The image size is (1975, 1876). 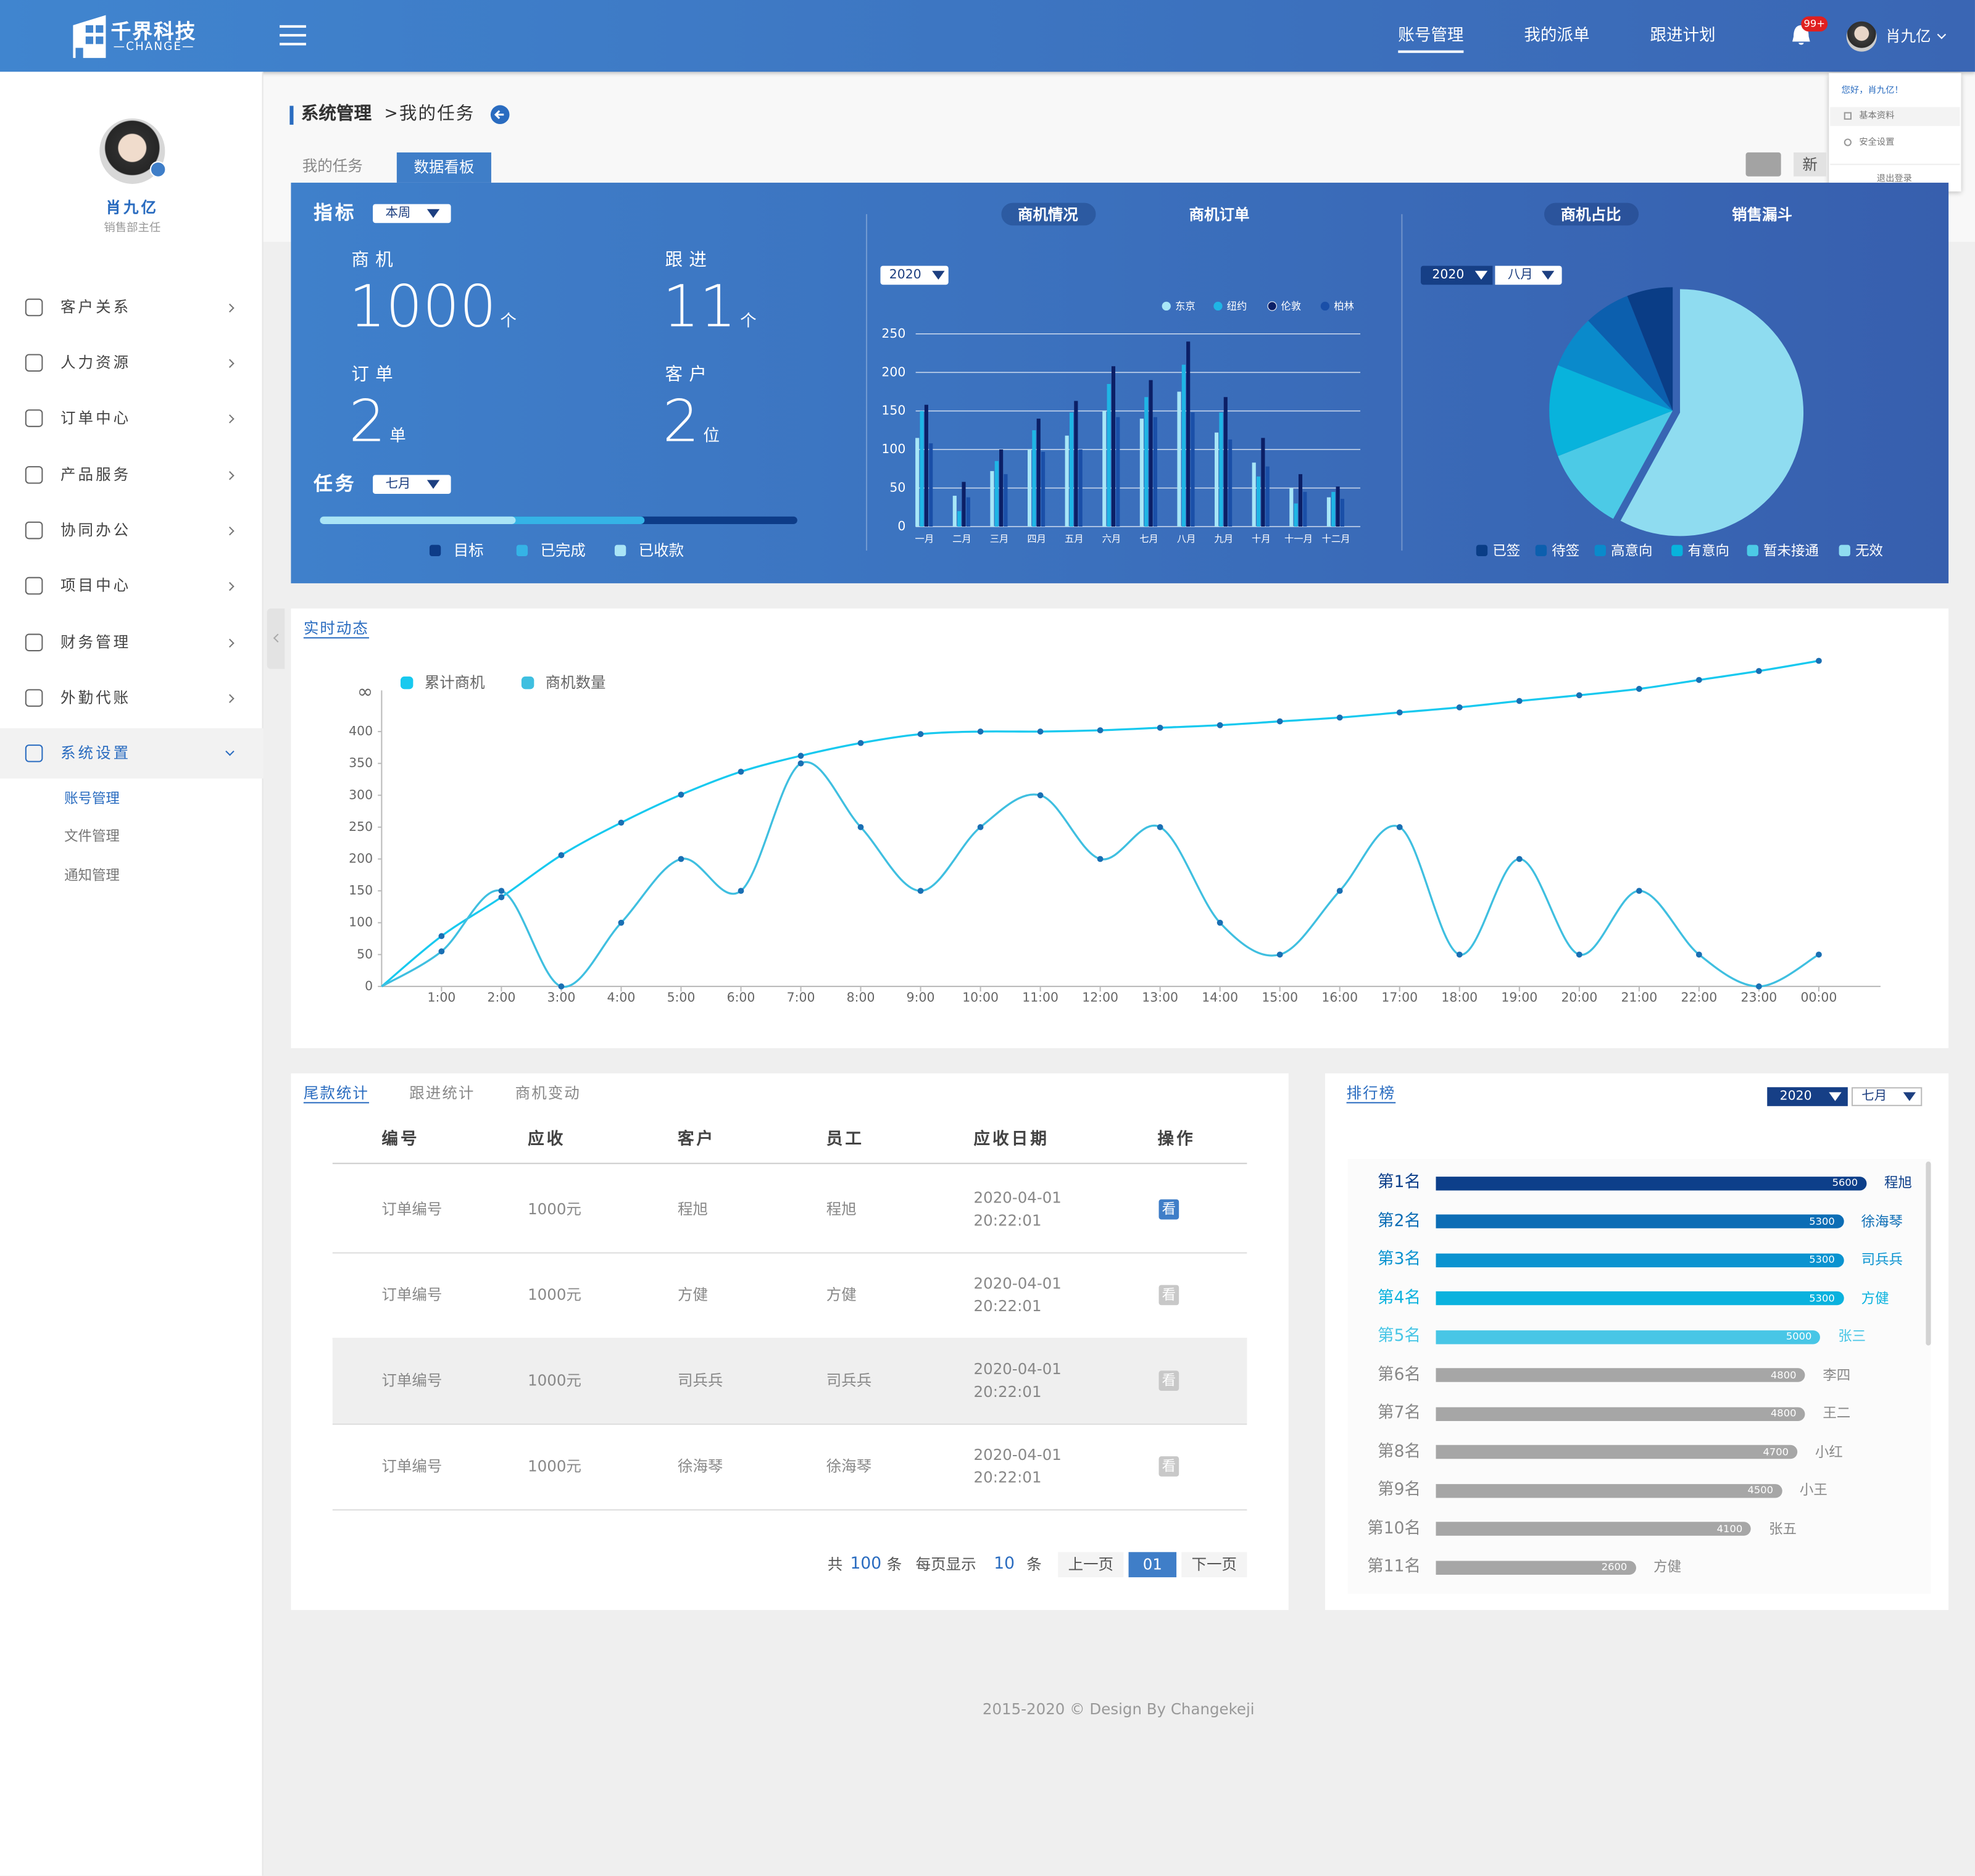 I want to click on x-tick-label: 16:00, so click(x=1339, y=997).